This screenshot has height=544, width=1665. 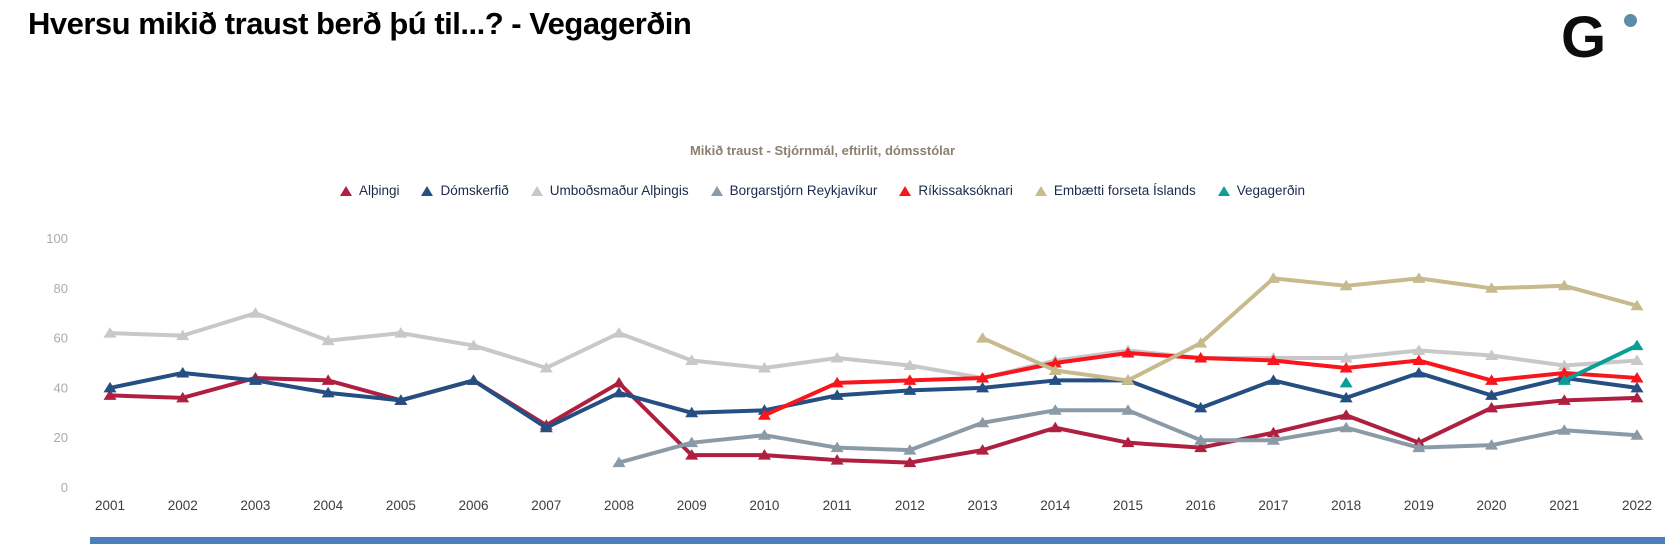 I want to click on legend-item-7: Vegagerðin, so click(x=1261, y=190).